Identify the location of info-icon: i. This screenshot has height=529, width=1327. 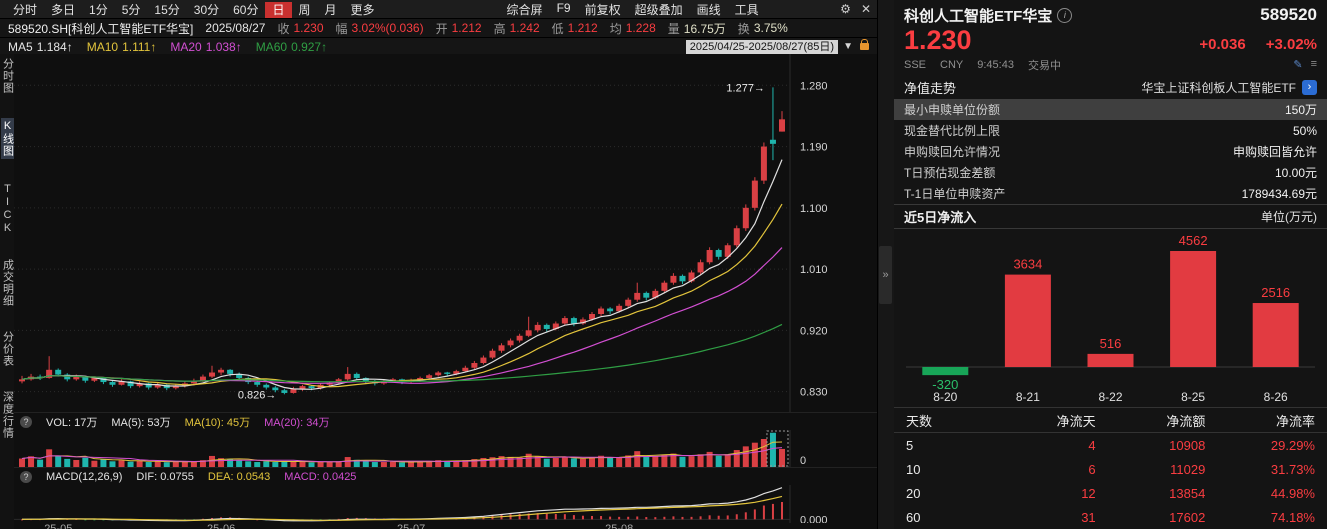
(1065, 15).